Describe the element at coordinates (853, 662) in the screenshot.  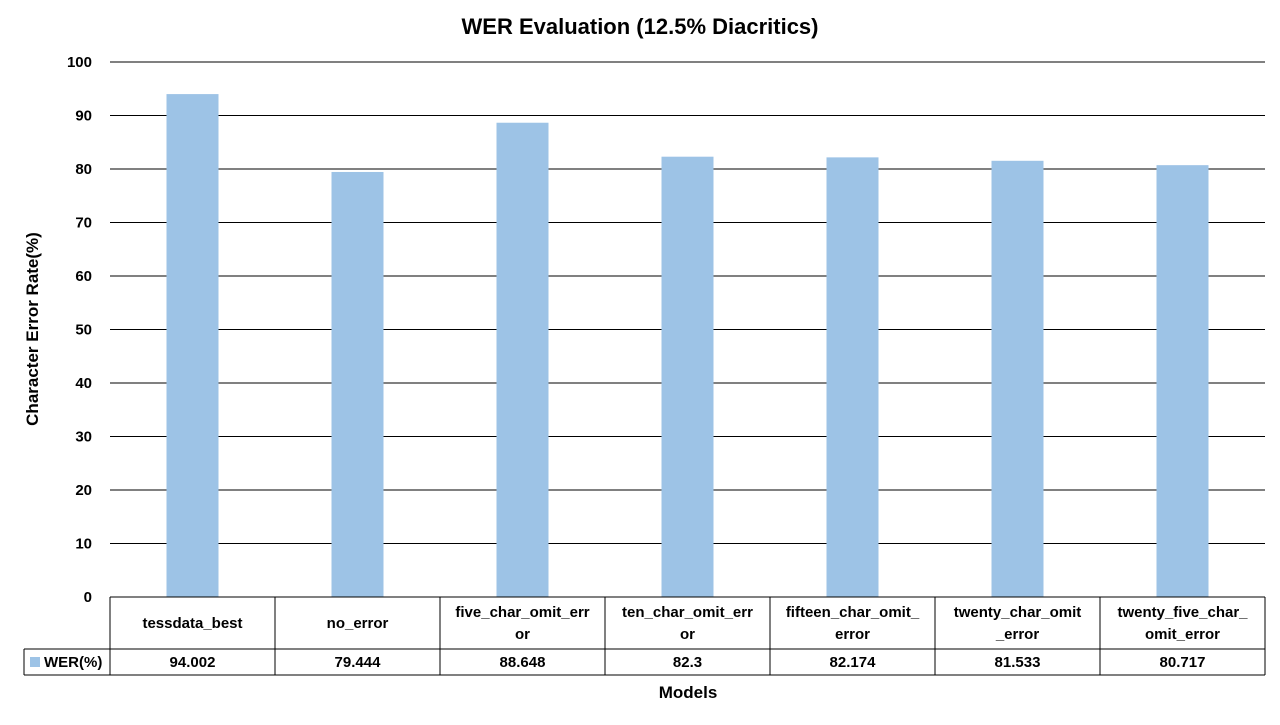
I see `data-label: 82.174` at that location.